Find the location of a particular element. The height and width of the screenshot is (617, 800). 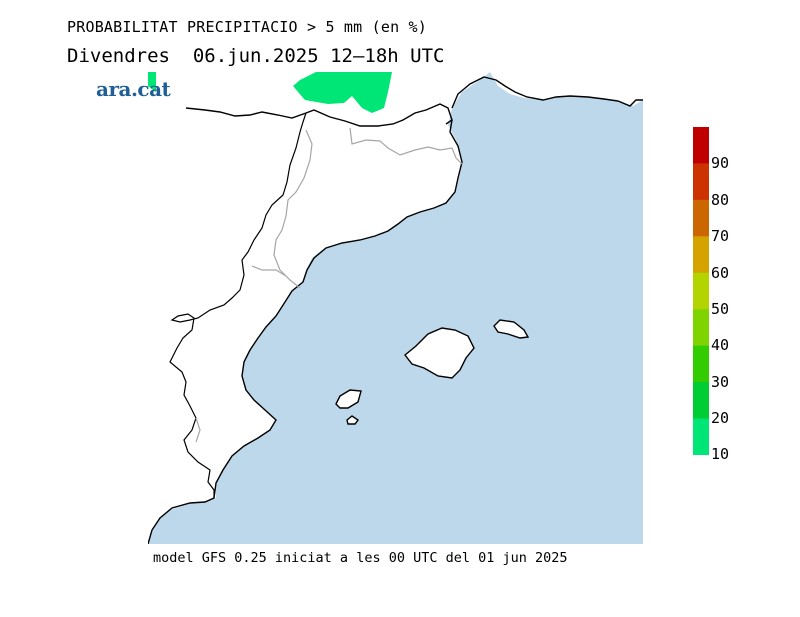

legend-label: 70 is located at coordinates (720, 236).